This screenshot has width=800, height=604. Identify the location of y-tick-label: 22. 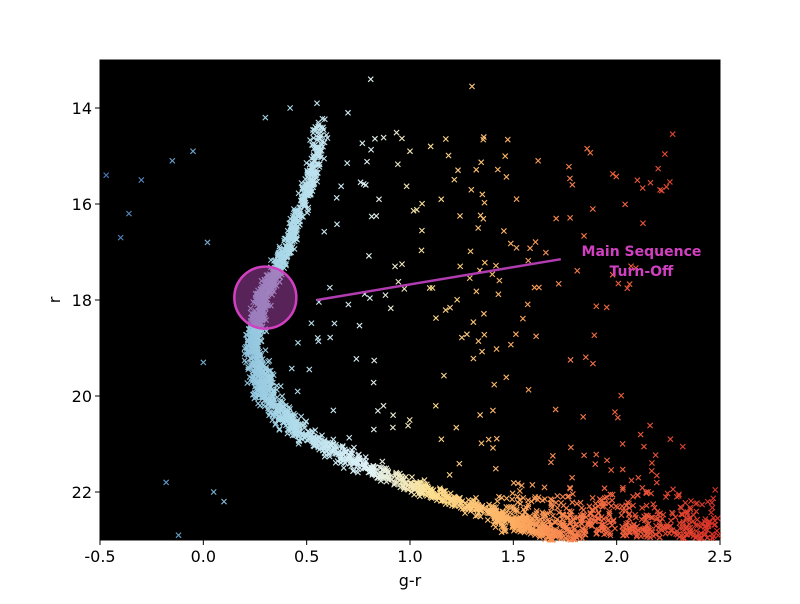
(82, 492).